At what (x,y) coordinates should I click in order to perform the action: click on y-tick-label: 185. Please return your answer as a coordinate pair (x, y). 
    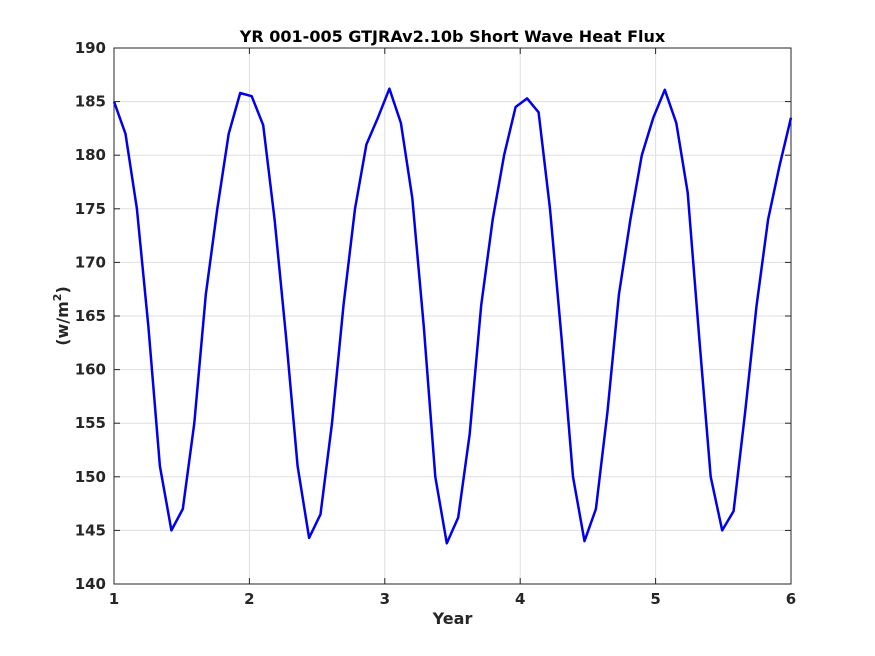
    Looking at the image, I should click on (90, 102).